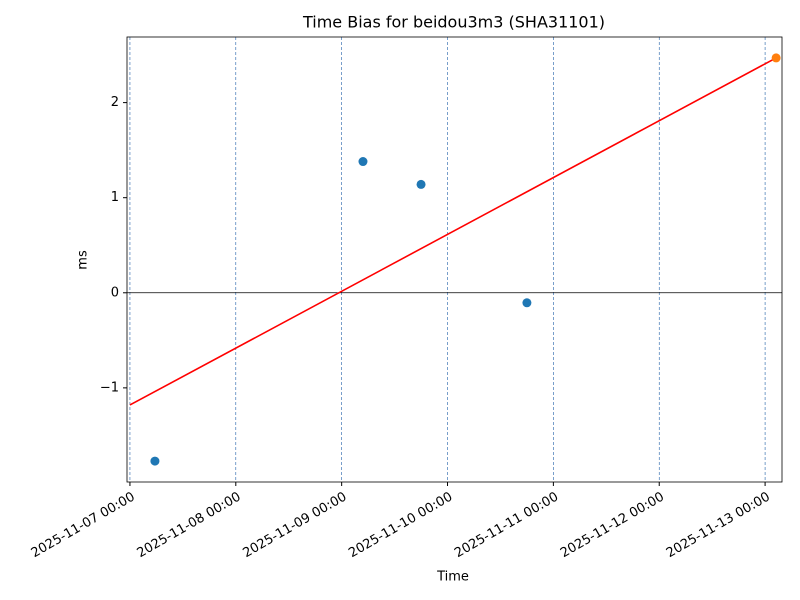 This screenshot has height=600, width=800. What do you see at coordinates (294, 526) in the screenshot?
I see `x-tick-label: 2025-11-09 00:00` at bounding box center [294, 526].